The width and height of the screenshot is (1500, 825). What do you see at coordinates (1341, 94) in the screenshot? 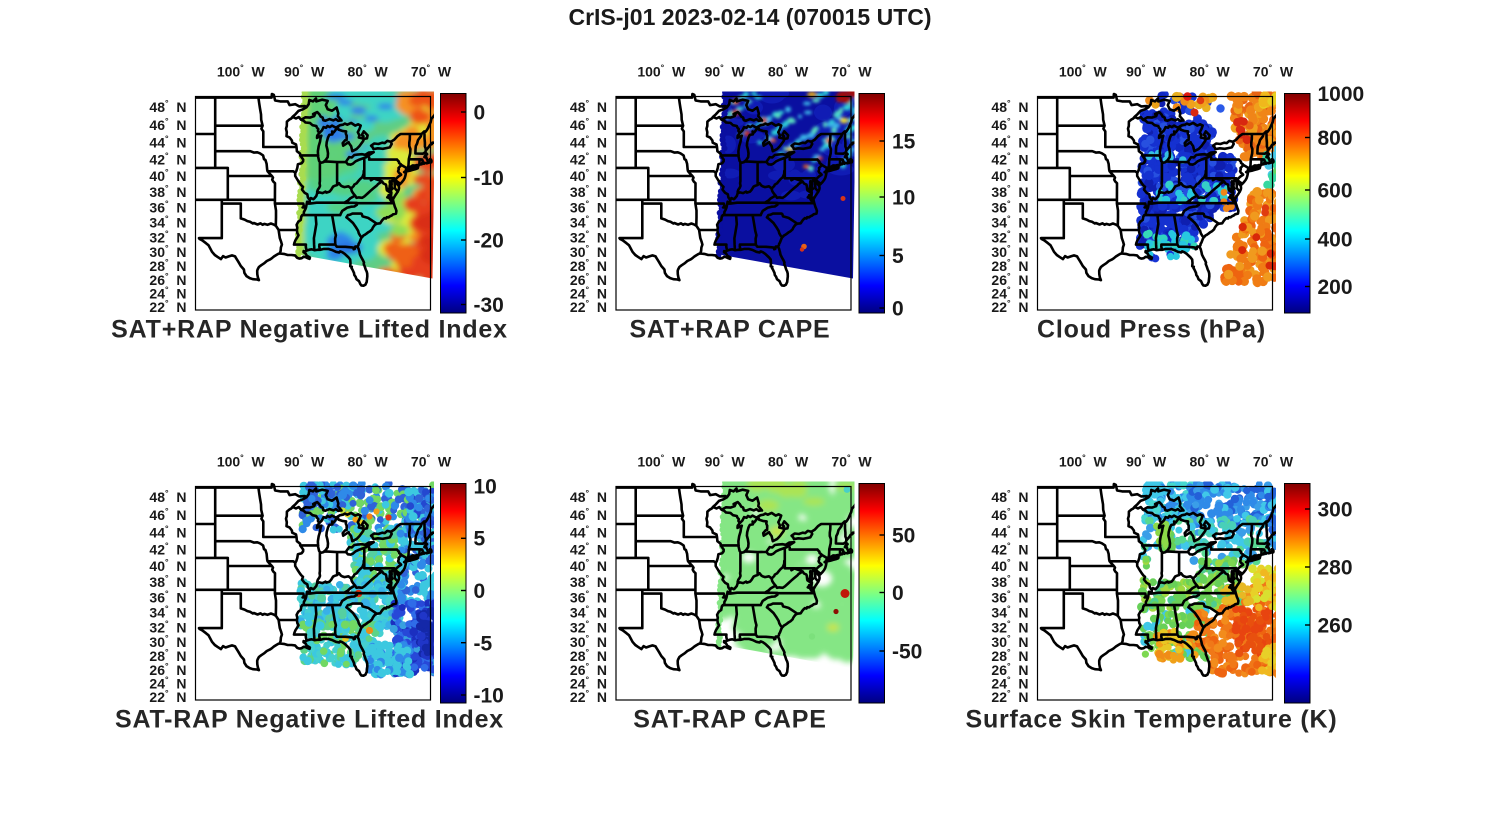
I see `svg-text: 1000` at bounding box center [1341, 94].